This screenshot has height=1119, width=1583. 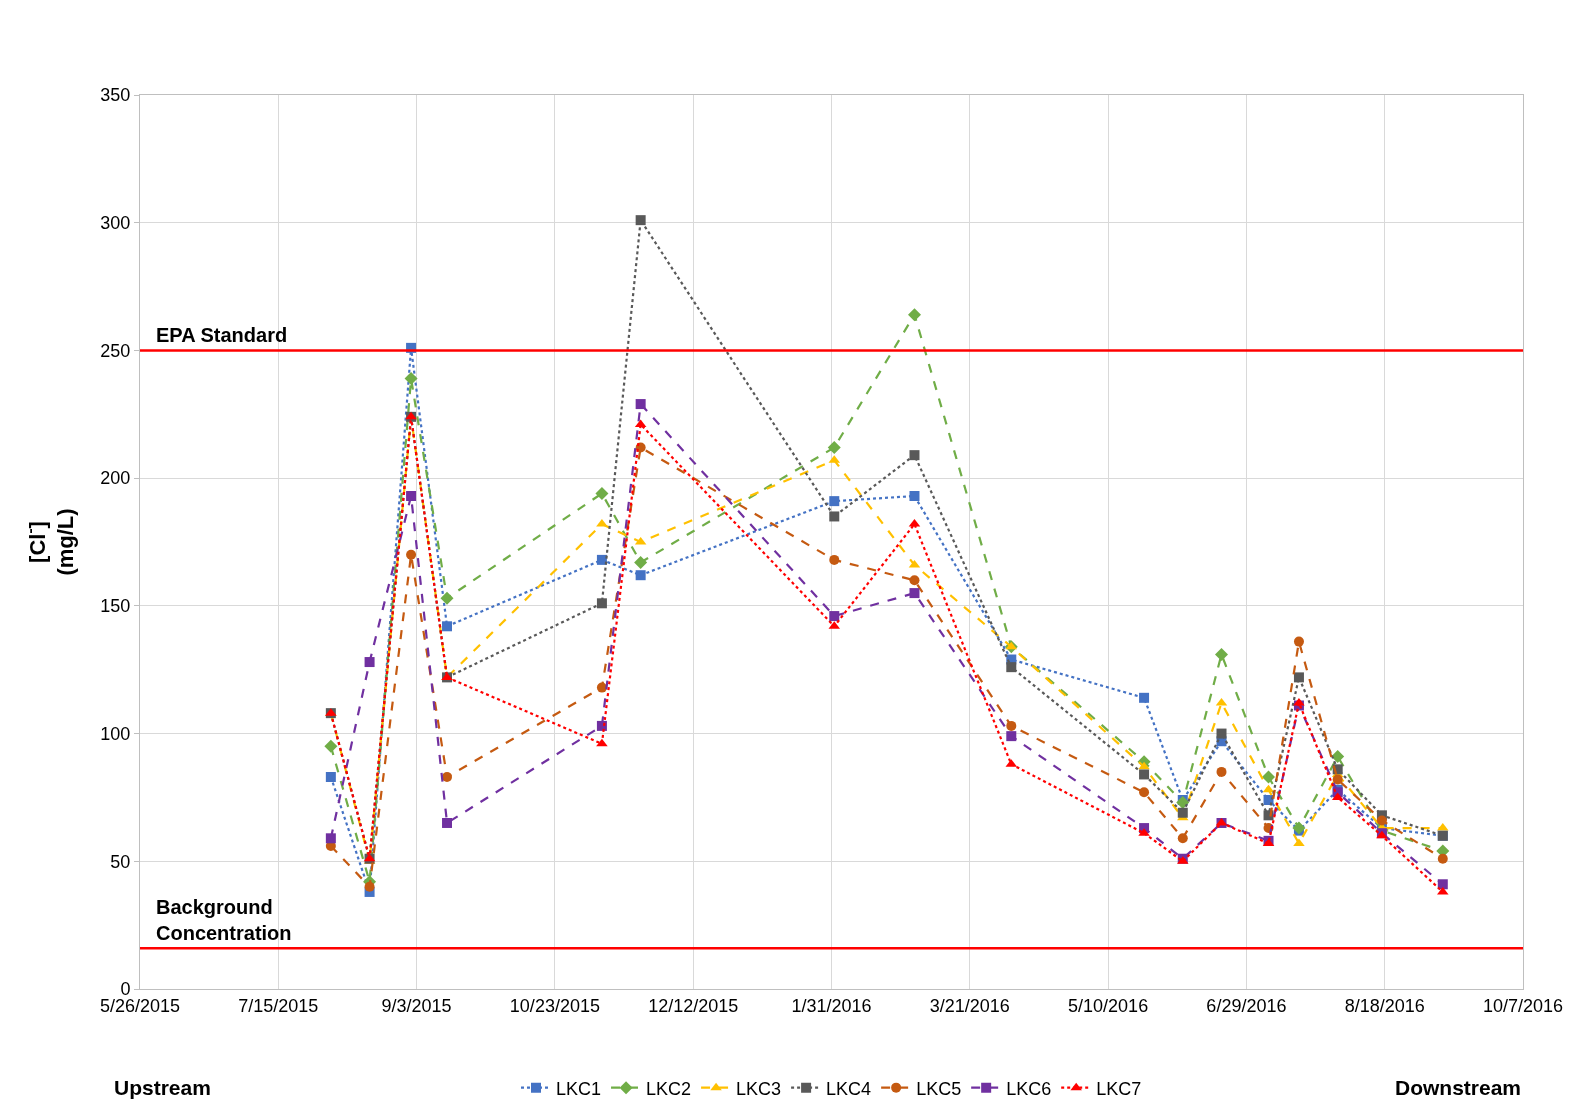 What do you see at coordinates (115, 606) in the screenshot?
I see `y-tick-label: 150` at bounding box center [115, 606].